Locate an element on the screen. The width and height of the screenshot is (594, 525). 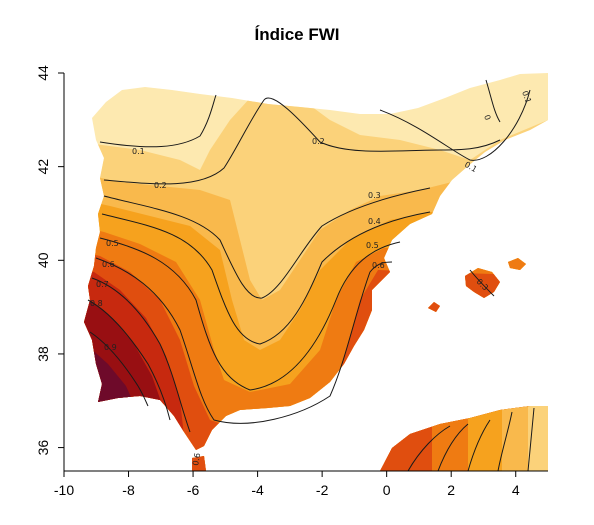
contour-line-0-1-north is located at coordinates (158, 121).